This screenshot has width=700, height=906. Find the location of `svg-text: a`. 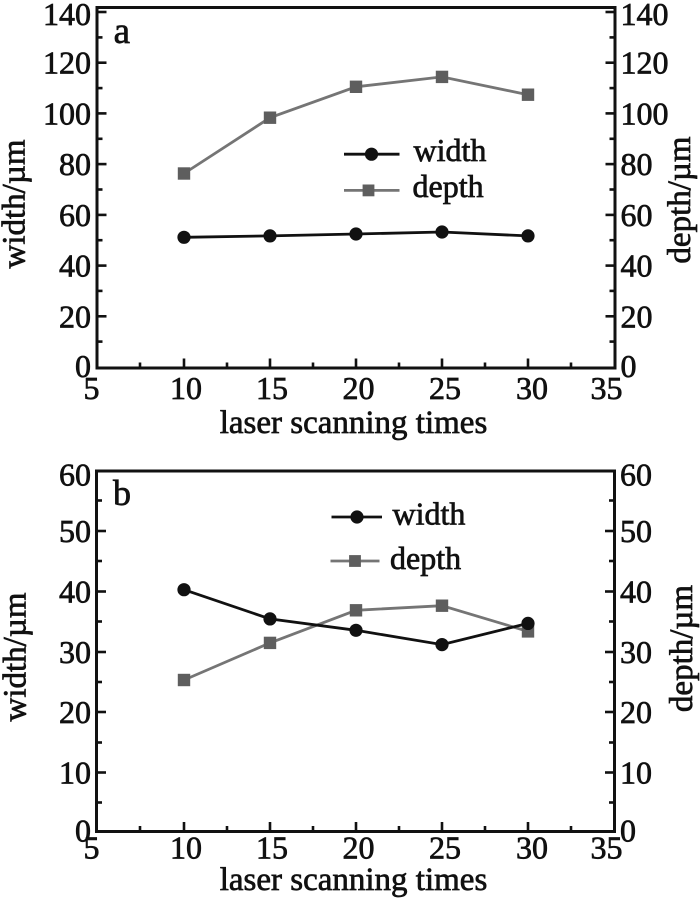

svg-text: a is located at coordinates (122, 31).